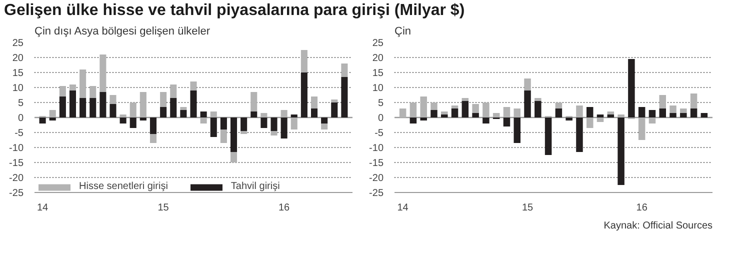  What do you see at coordinates (658, 226) in the screenshot?
I see `text: Kaynak: Official Sources` at bounding box center [658, 226].